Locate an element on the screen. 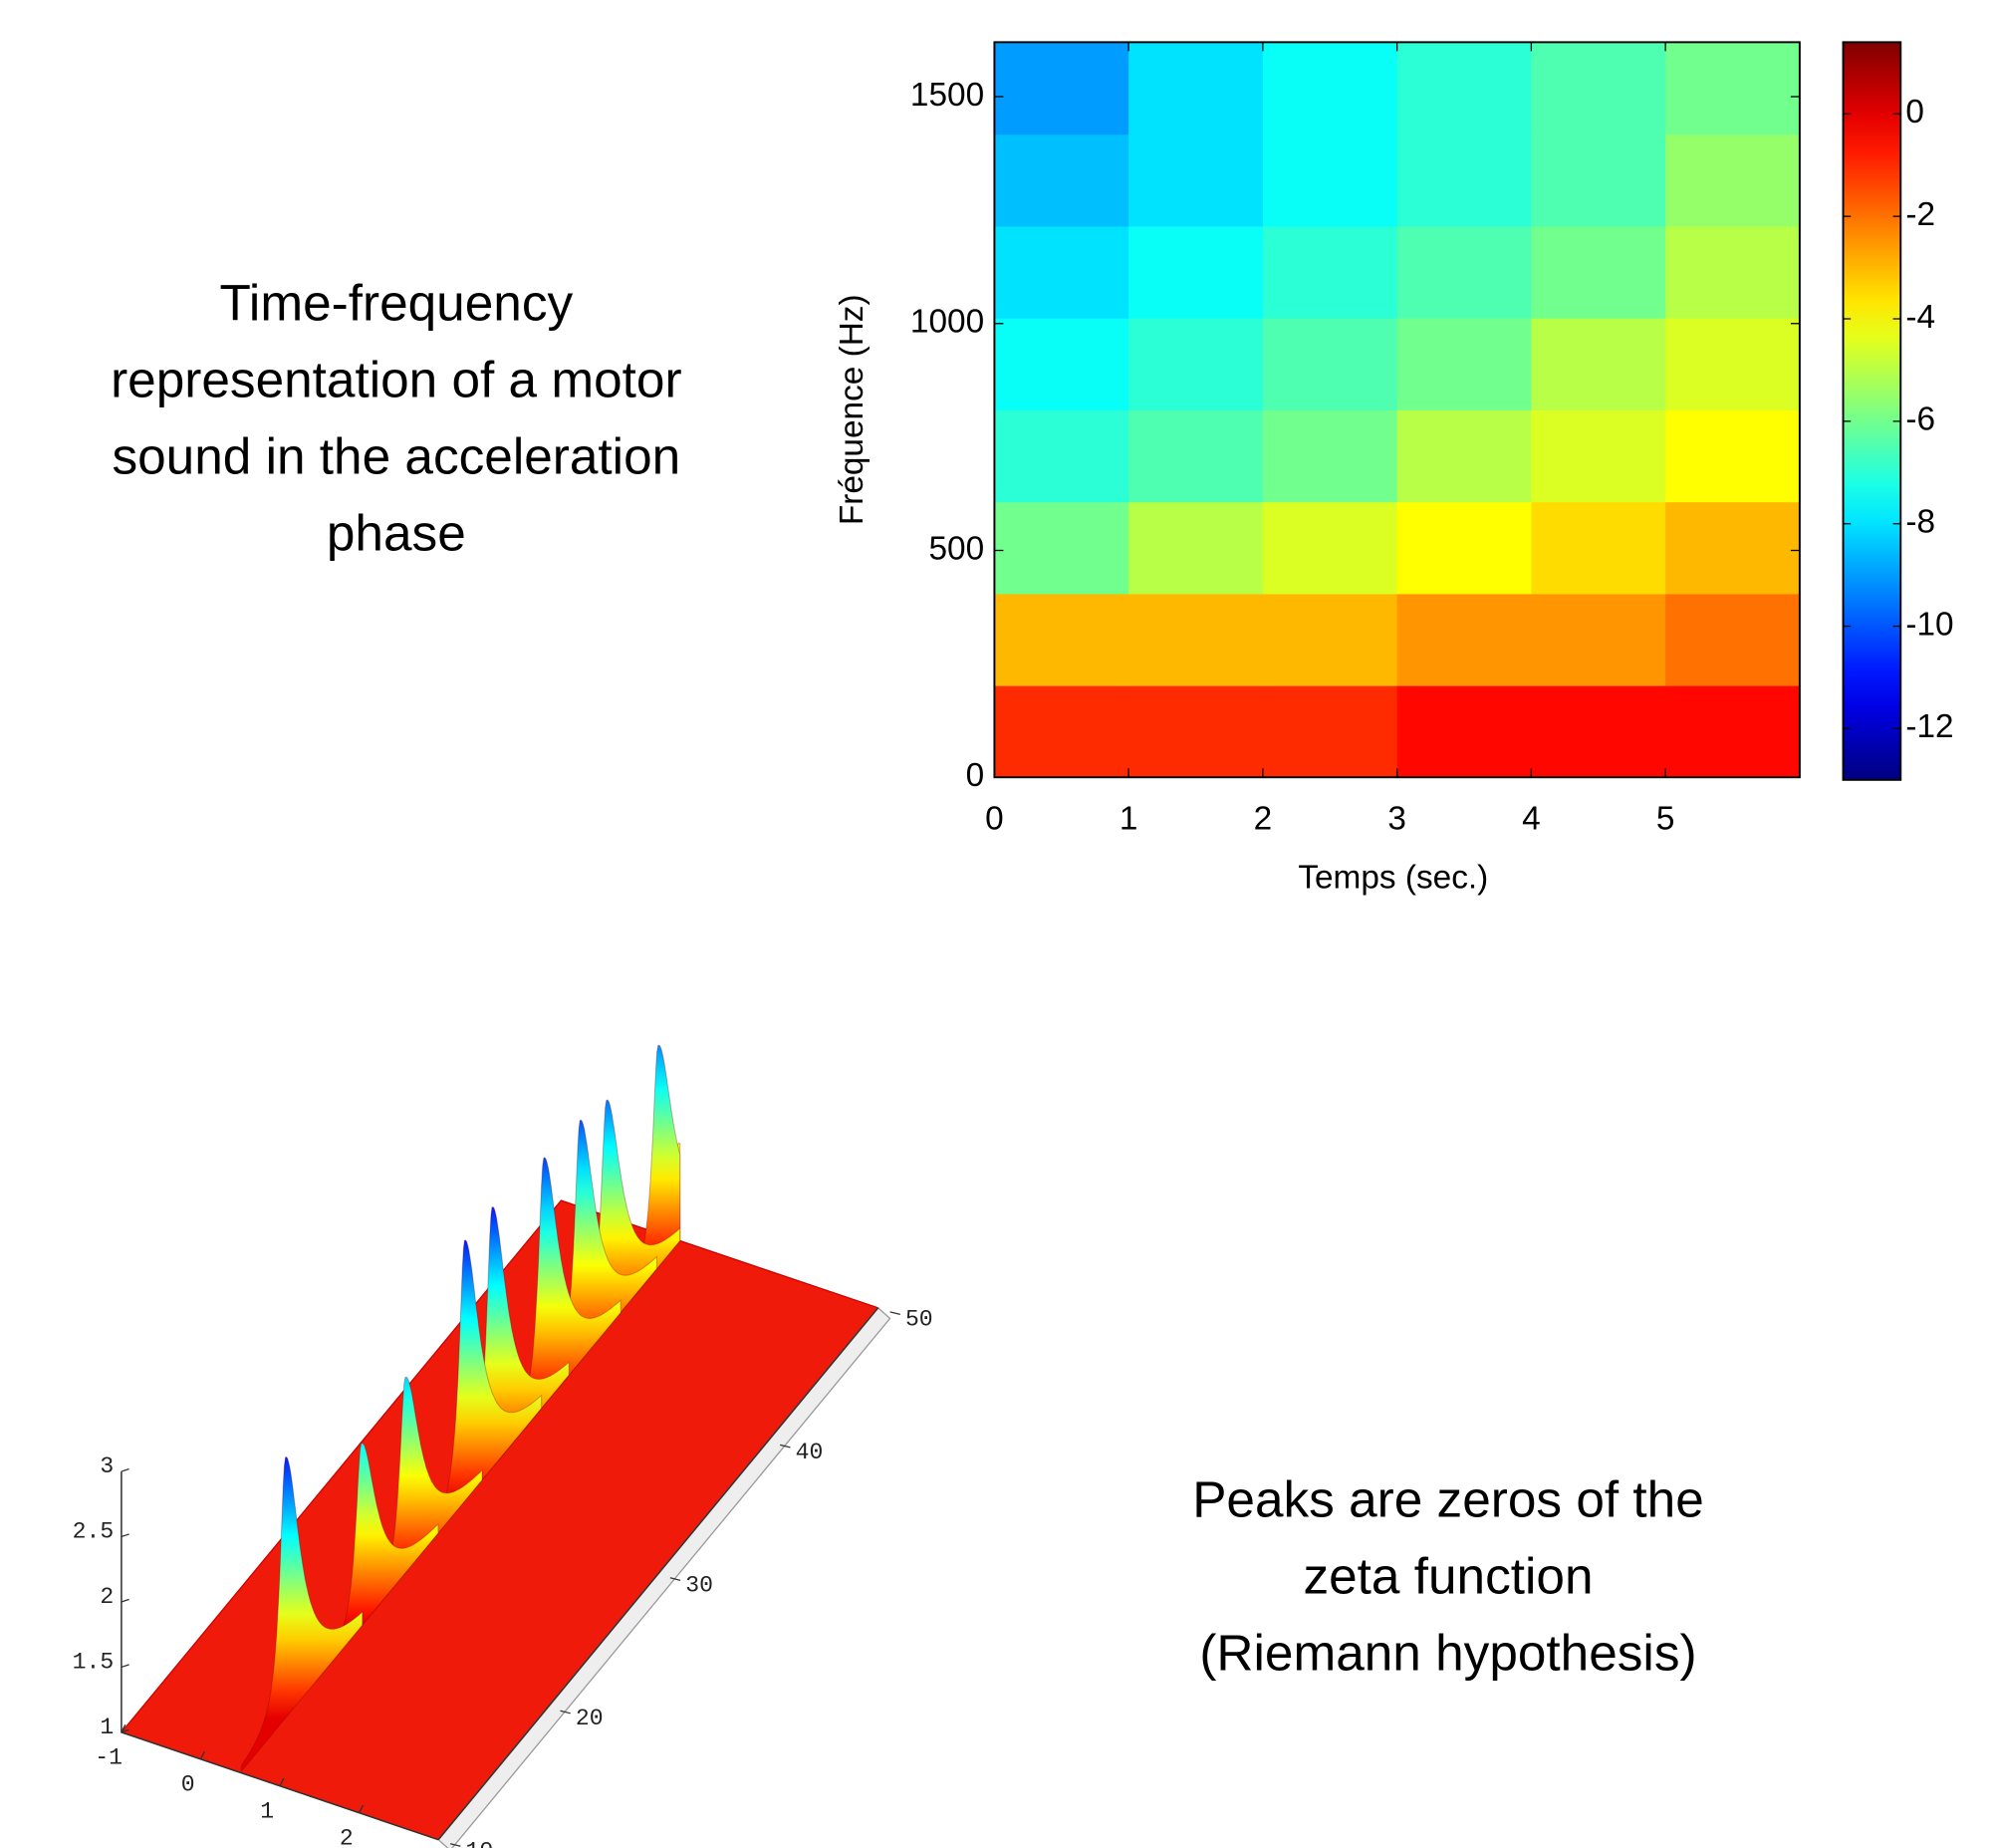 Image resolution: width=1994 pixels, height=1848 pixels. caption-line: Time-frequency is located at coordinates (396, 304).